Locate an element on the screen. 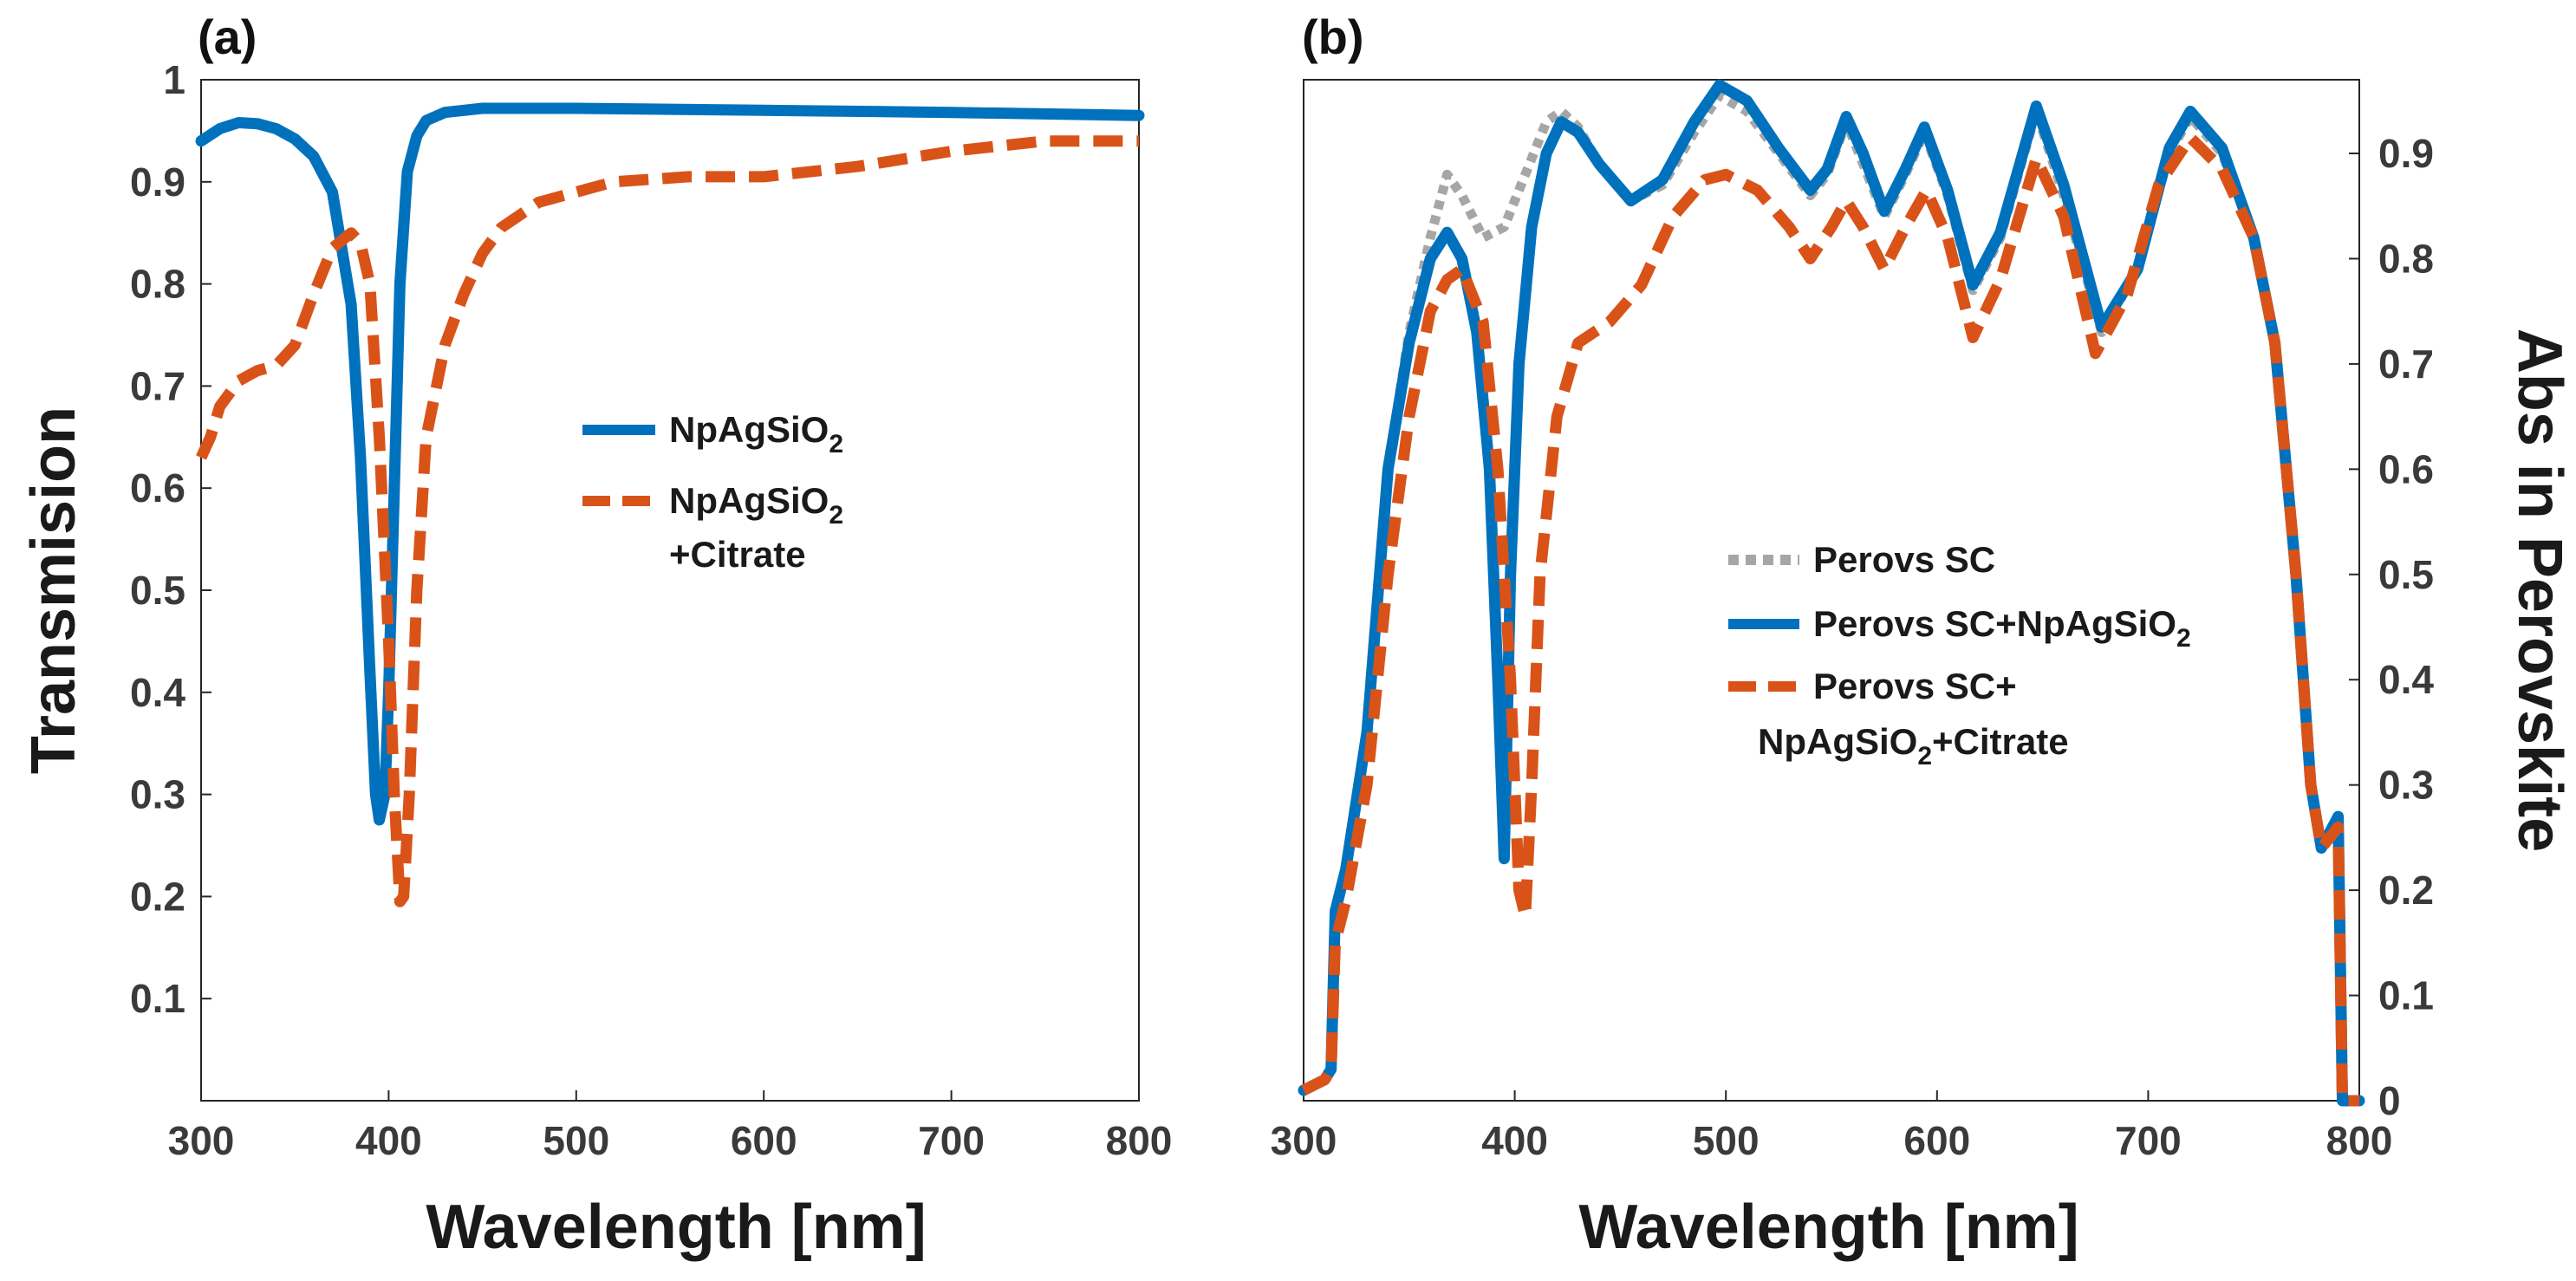  panel-a-x-ticks: 300 400 500 600 700 800 is located at coordinates (670, 1126).